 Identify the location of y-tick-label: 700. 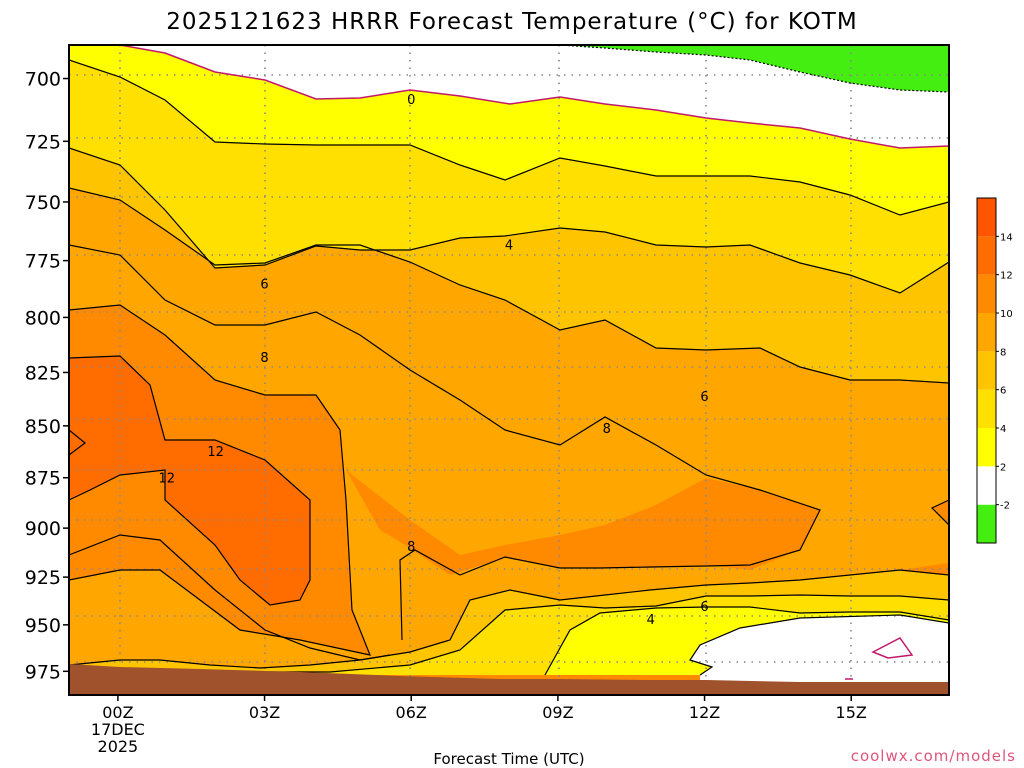
(43, 80).